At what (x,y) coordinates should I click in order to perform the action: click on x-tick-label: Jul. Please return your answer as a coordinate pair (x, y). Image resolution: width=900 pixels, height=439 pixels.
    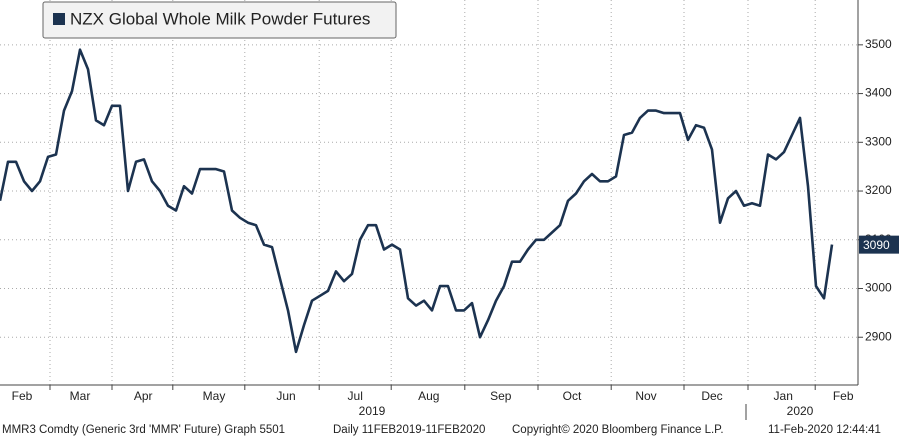
    Looking at the image, I should click on (355, 396).